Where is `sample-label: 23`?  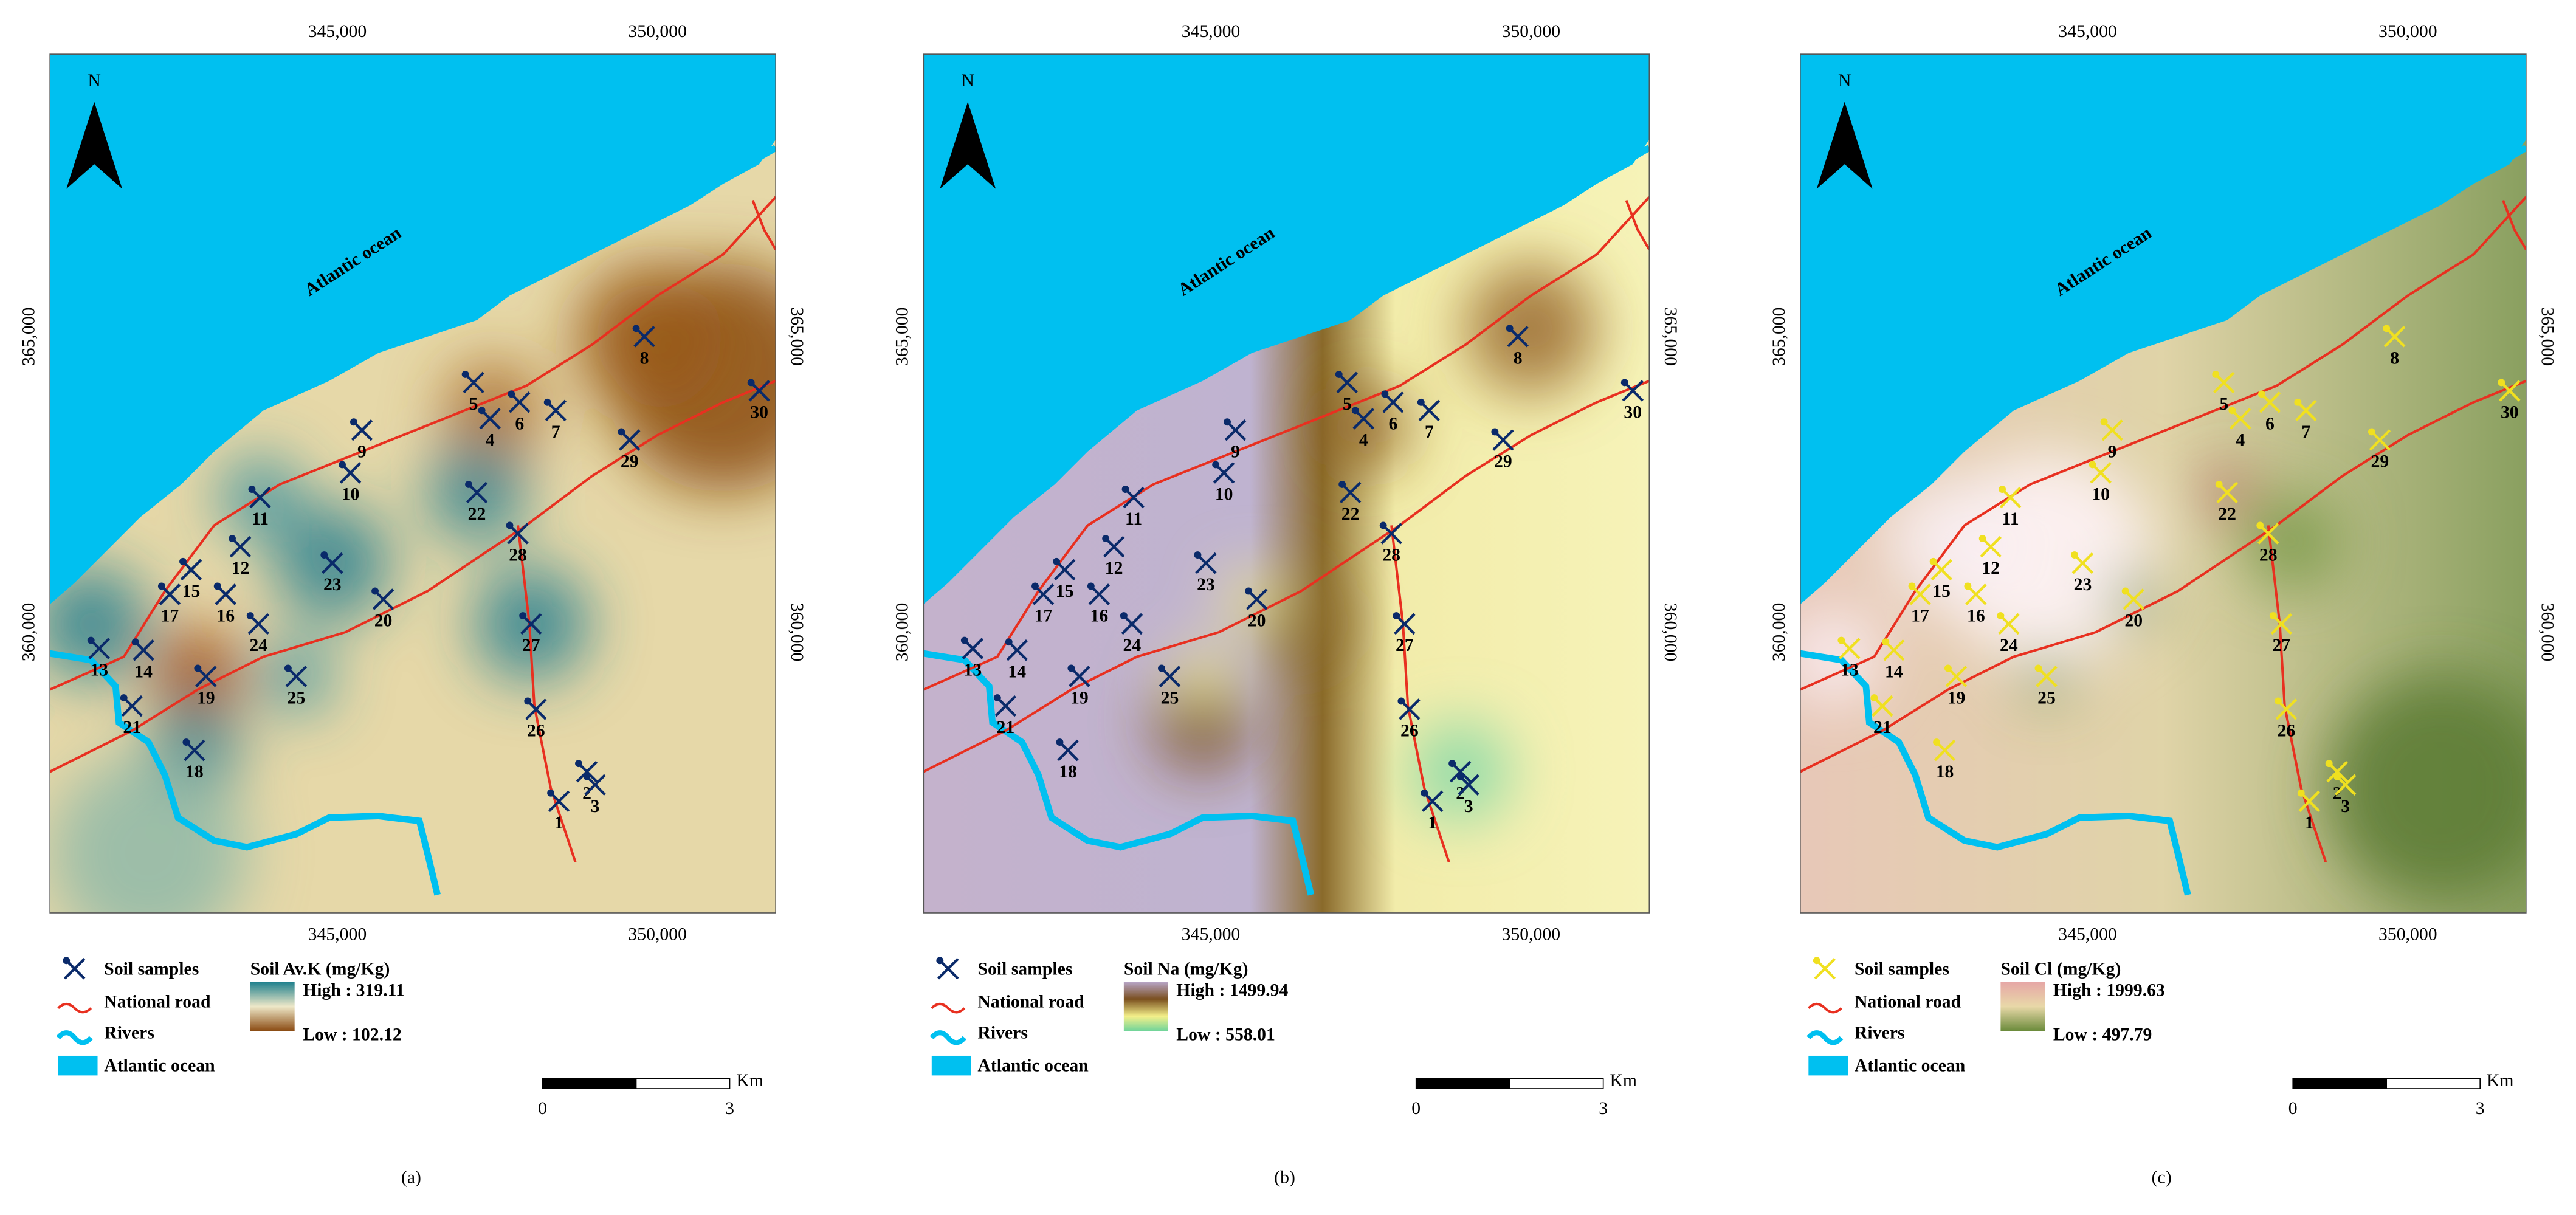 sample-label: 23 is located at coordinates (1206, 584).